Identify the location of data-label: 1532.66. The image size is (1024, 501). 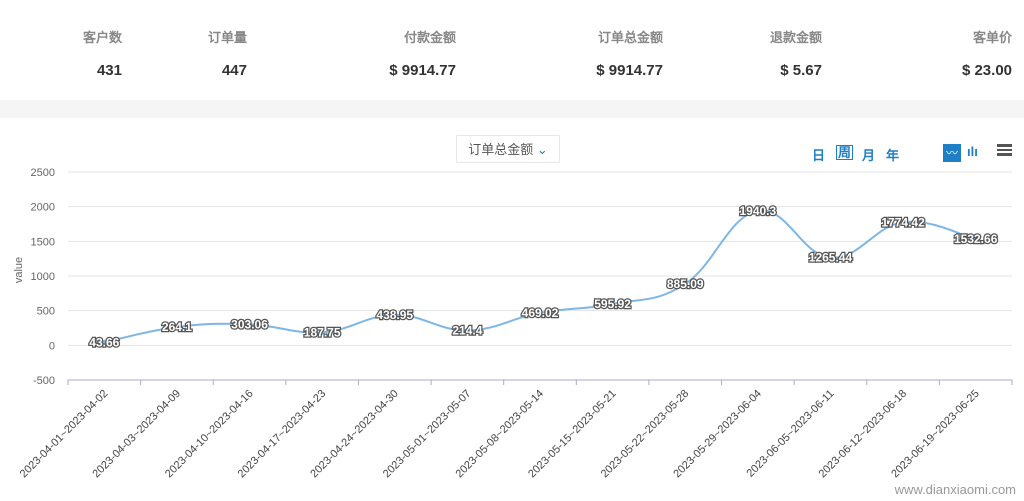
(976, 239).